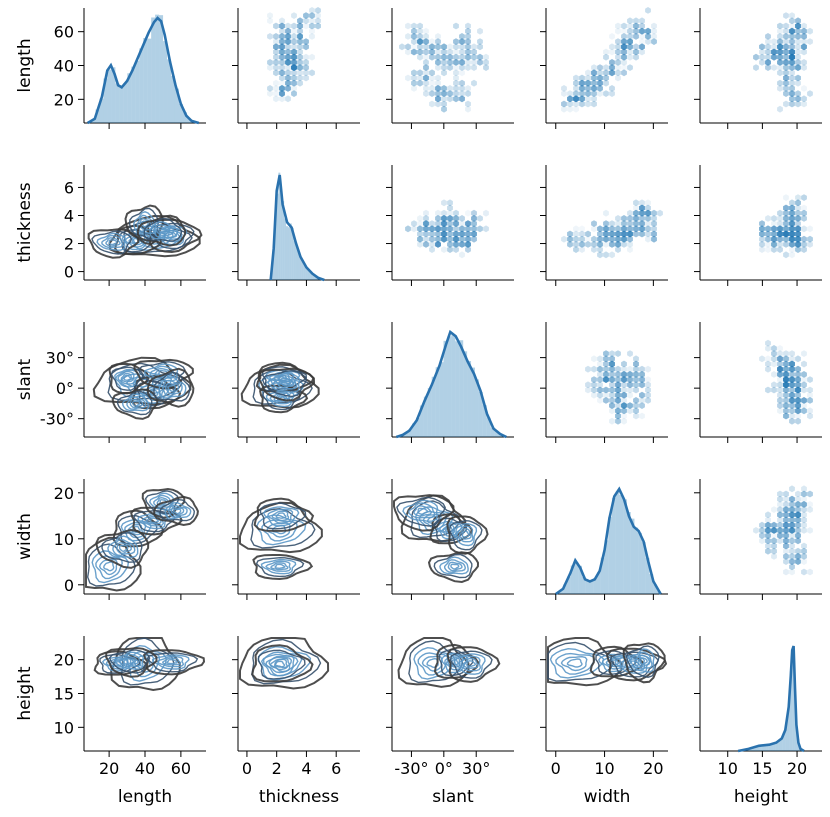 The height and width of the screenshot is (817, 830). I want to click on kde-line, so click(608, 541).